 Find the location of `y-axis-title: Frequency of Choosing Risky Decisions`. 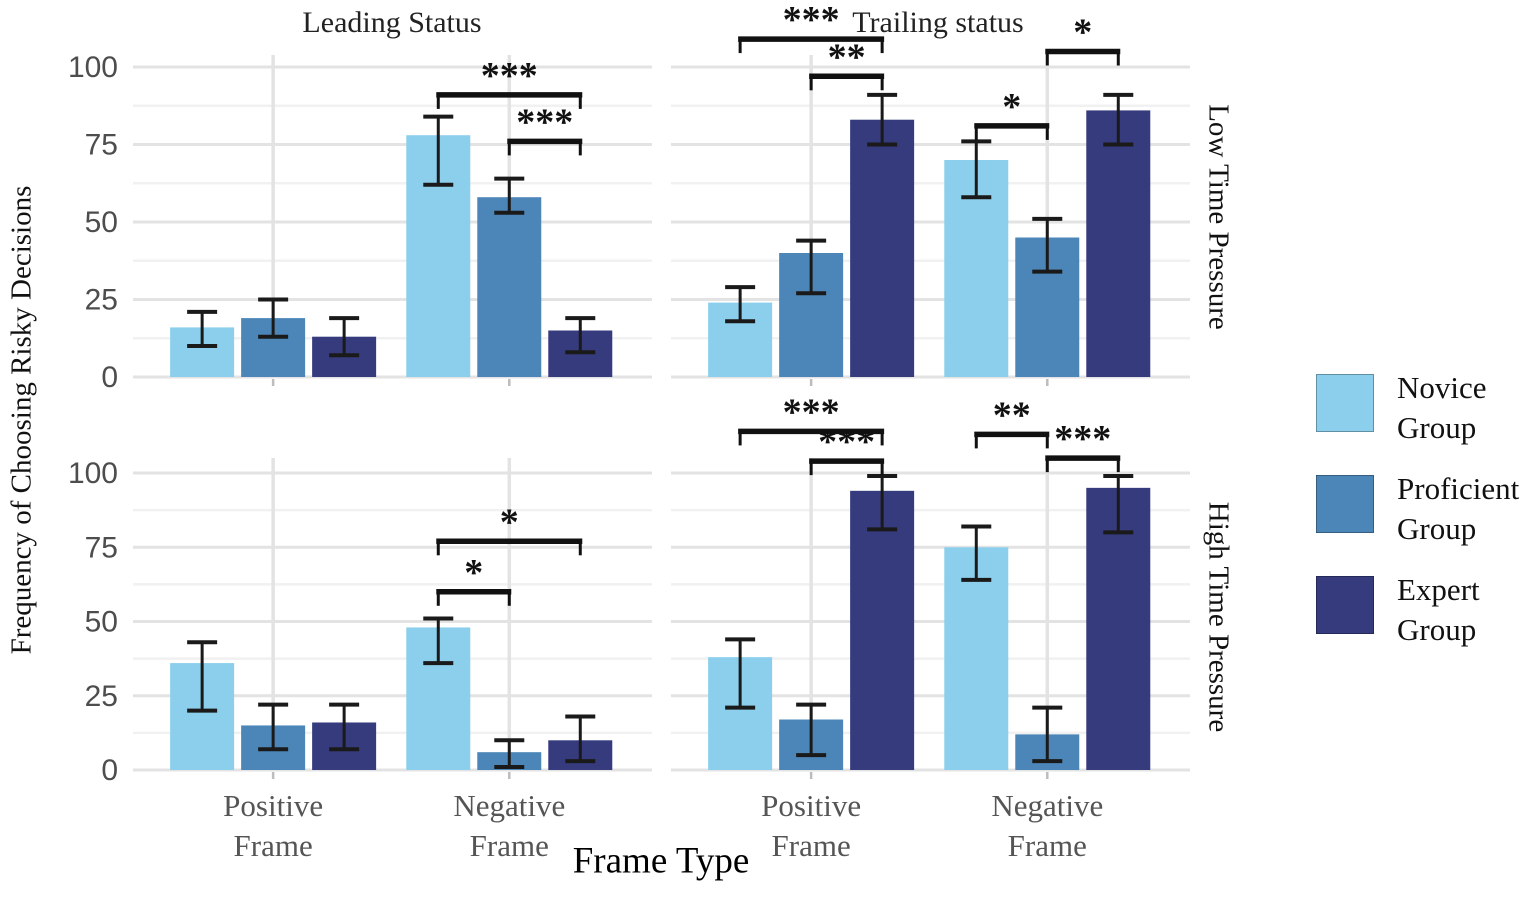

y-axis-title: Frequency of Choosing Risky Decisions is located at coordinates (21, 420).